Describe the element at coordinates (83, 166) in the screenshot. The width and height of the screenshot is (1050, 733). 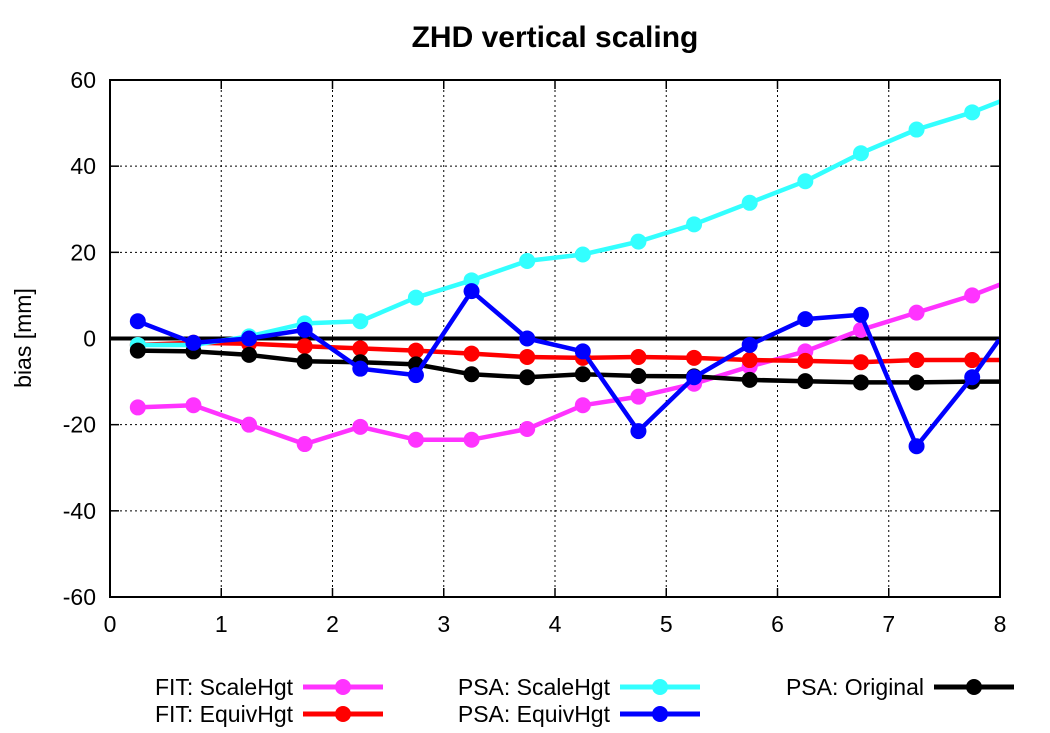
I see `y-tick-label: 40` at that location.